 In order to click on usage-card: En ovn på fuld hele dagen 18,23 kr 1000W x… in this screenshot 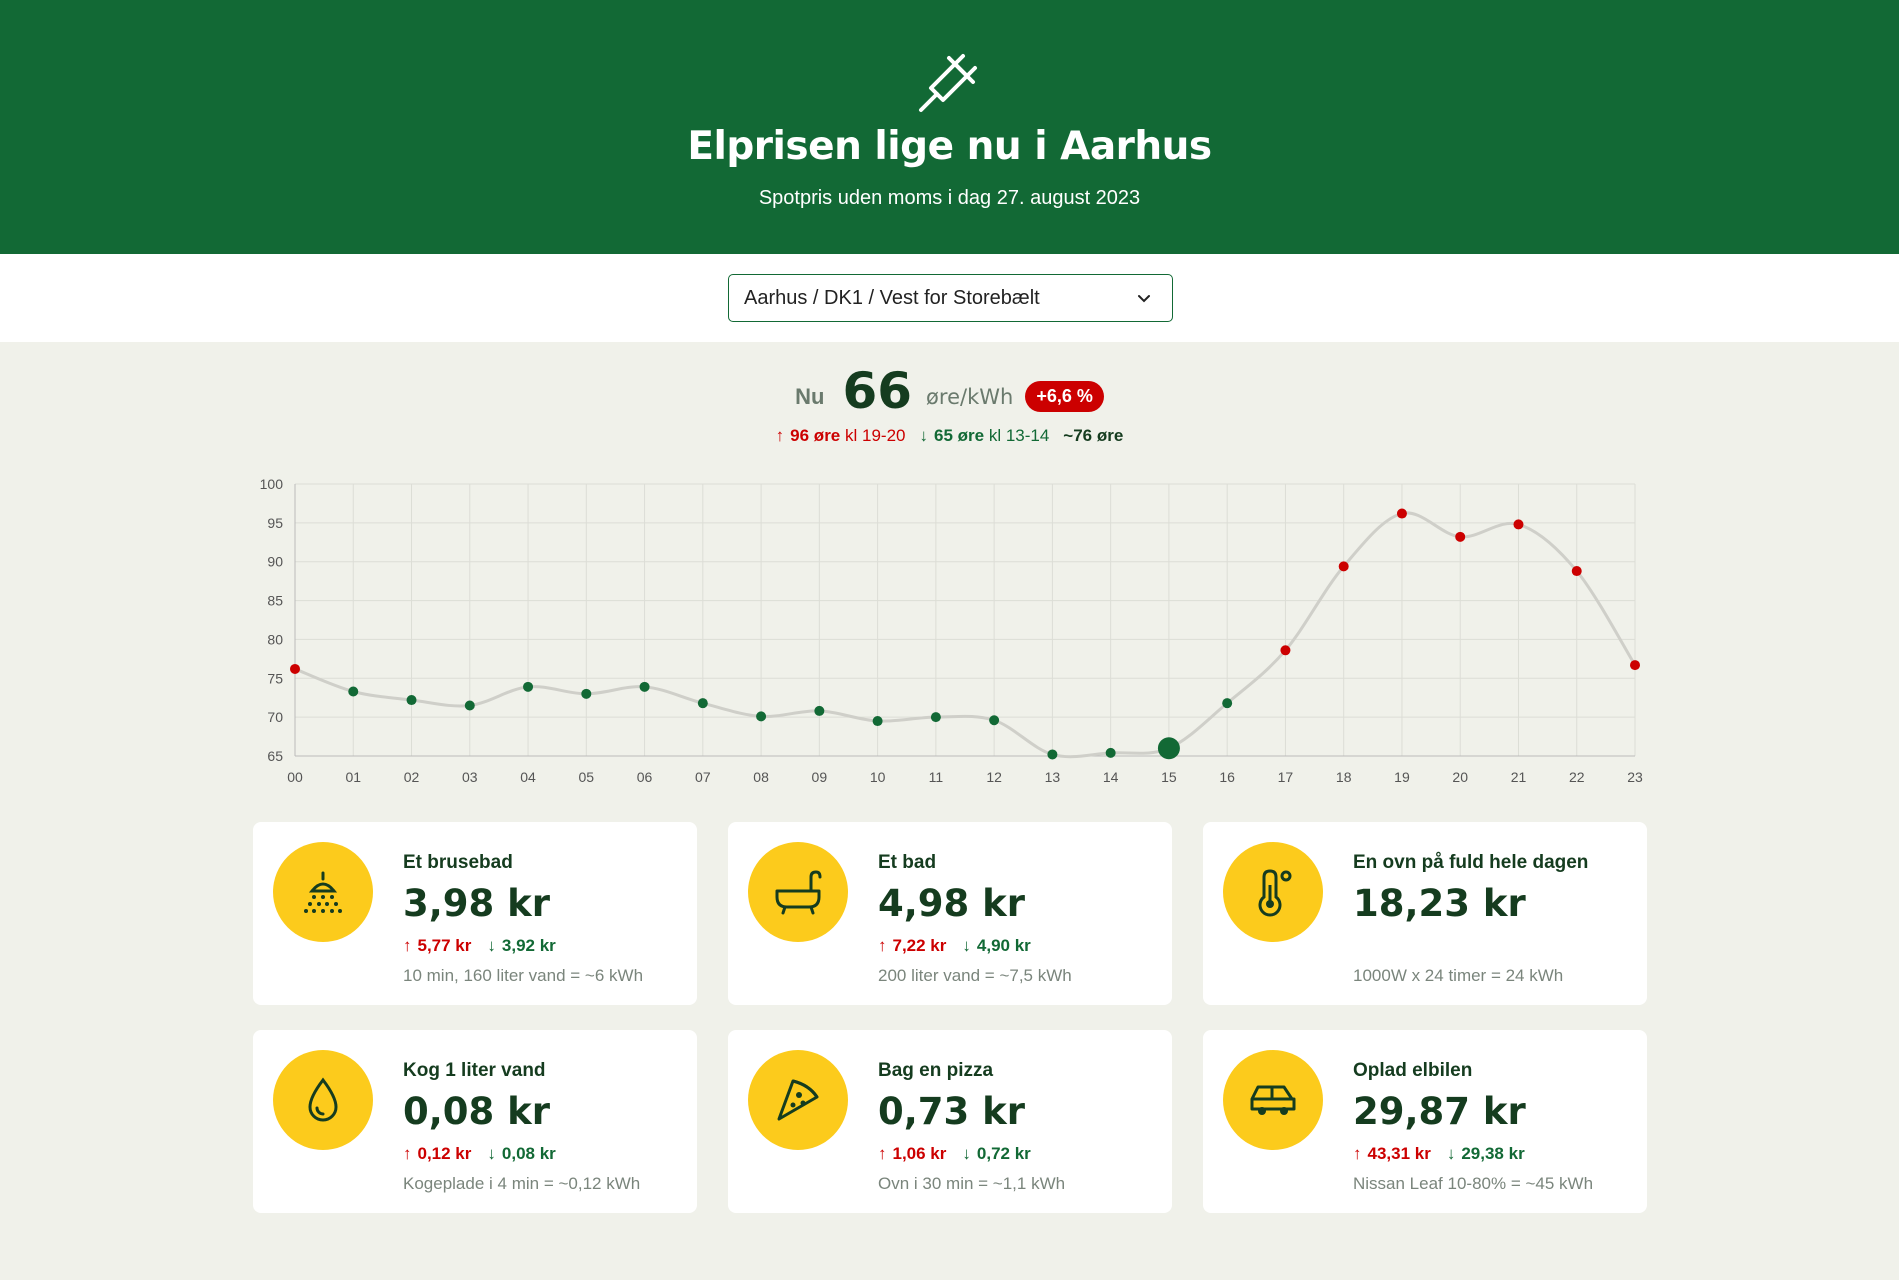, I will do `click(1425, 913)`.